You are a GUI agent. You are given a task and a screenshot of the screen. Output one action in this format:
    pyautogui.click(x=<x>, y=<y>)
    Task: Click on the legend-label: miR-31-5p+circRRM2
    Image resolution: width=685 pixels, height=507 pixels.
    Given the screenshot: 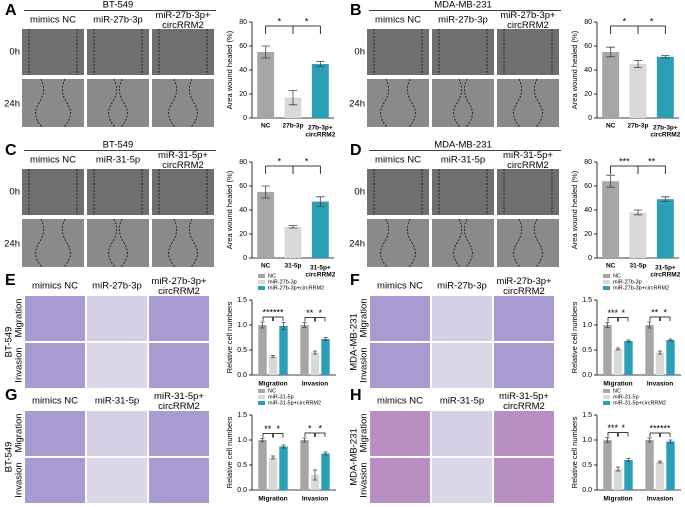 What is the action you would take?
    pyautogui.click(x=639, y=403)
    